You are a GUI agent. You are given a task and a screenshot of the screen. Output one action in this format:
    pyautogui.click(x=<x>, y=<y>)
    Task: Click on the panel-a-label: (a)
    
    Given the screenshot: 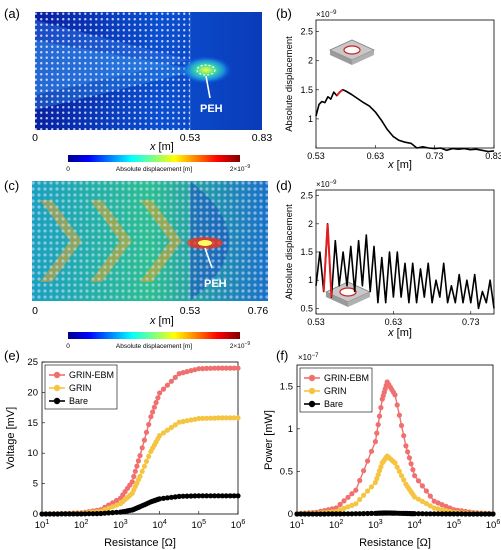 What is the action you would take?
    pyautogui.click(x=12, y=13)
    